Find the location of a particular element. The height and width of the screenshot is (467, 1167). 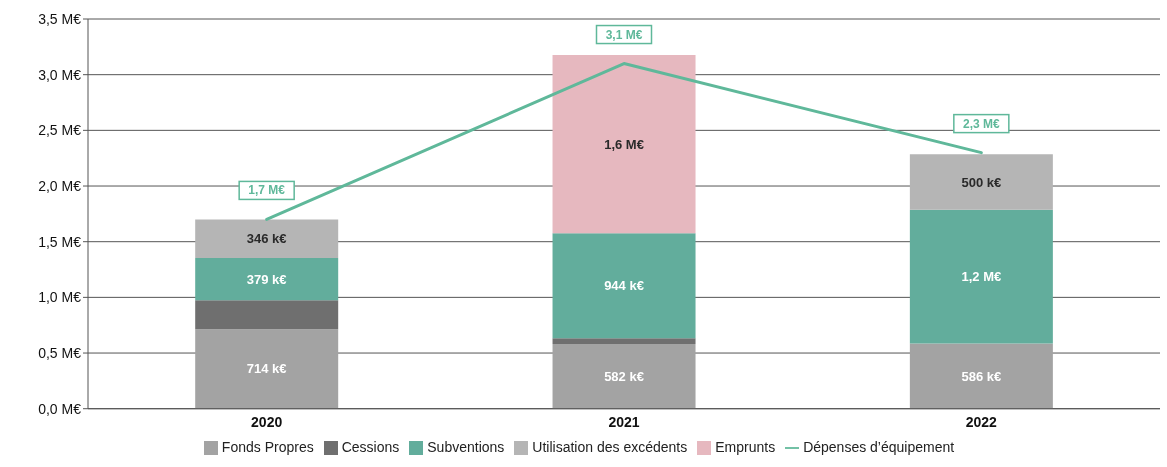

x-tick-label: 2022 is located at coordinates (981, 421).